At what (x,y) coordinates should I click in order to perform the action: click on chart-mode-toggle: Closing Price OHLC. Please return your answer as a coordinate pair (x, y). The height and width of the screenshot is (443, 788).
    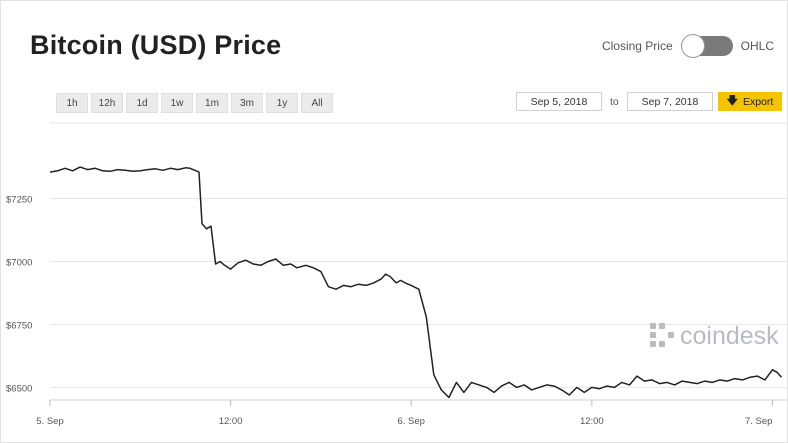
    Looking at the image, I should click on (687, 46).